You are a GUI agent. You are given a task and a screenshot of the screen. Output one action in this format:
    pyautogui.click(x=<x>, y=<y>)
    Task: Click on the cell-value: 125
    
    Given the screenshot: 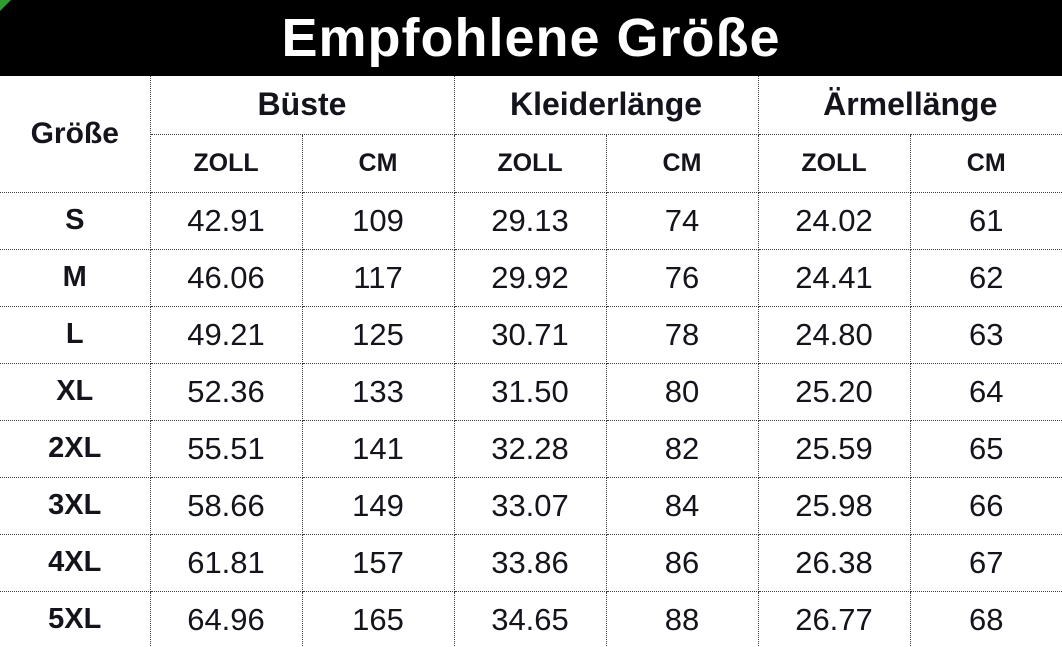 What is the action you would take?
    pyautogui.click(x=378, y=334)
    